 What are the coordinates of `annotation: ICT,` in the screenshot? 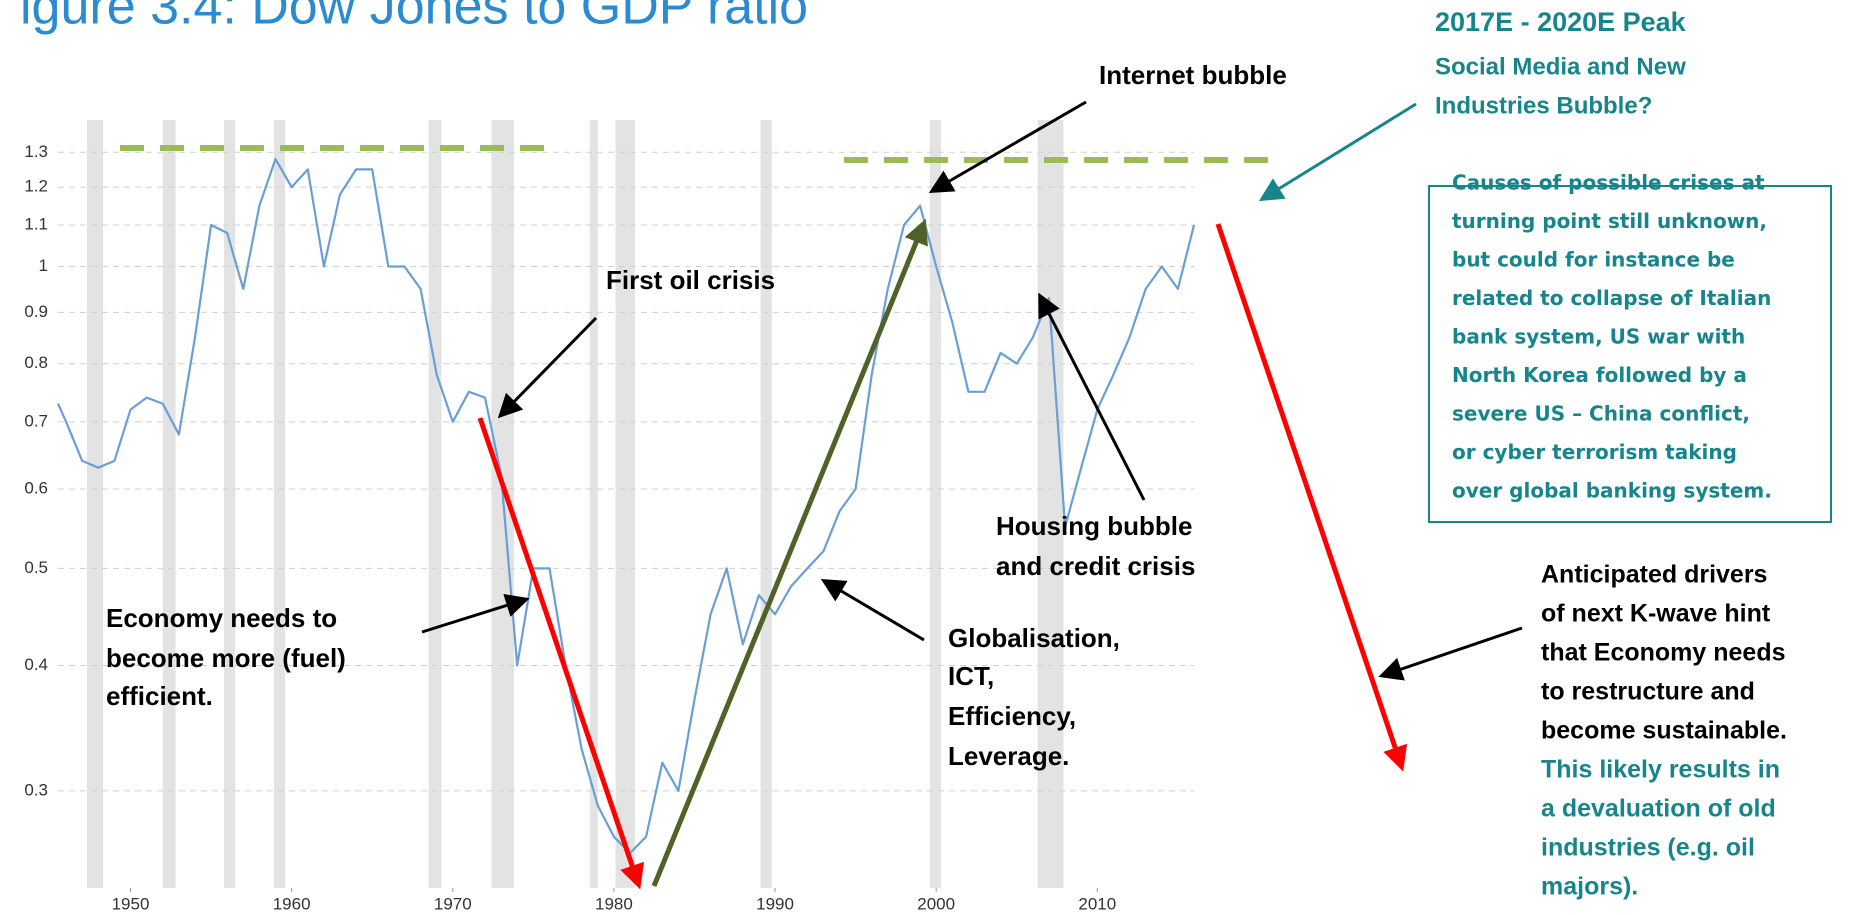 It's located at (971, 676).